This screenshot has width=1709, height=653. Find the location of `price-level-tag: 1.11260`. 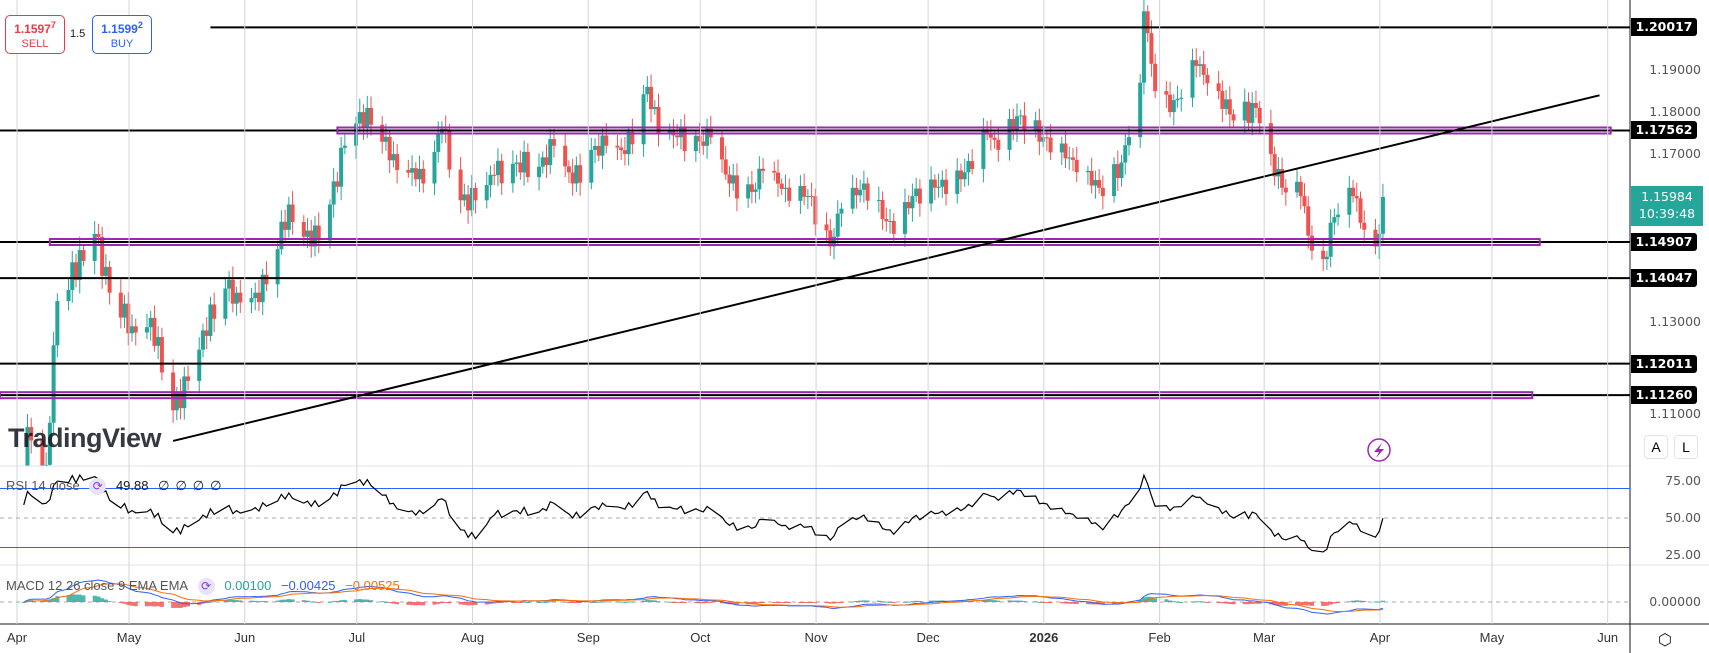

price-level-tag: 1.11260 is located at coordinates (1664, 395).